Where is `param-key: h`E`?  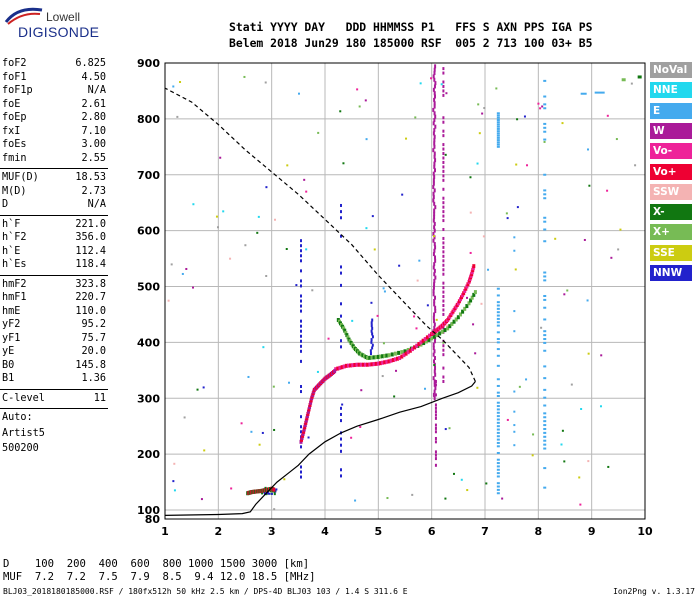
param-key: h`E is located at coordinates (11, 251).